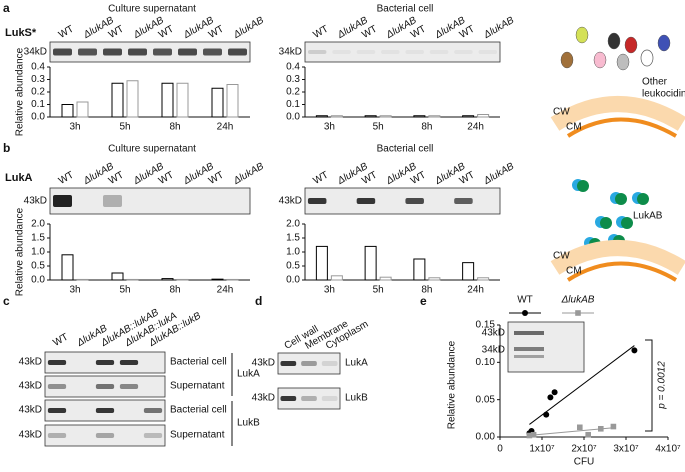 The width and height of the screenshot is (685, 472). What do you see at coordinates (493, 350) in the screenshot?
I see `size-marker: 34kD` at bounding box center [493, 350].